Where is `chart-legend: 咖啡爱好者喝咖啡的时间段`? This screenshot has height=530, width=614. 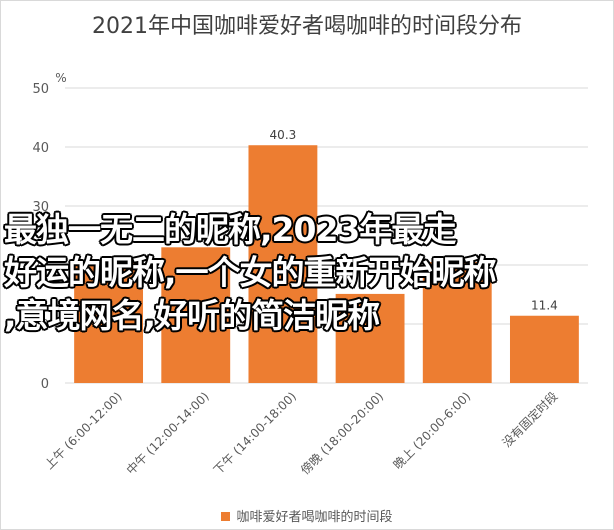
chart-legend: 咖啡爱好者喝咖啡的时间段 is located at coordinates (307, 515).